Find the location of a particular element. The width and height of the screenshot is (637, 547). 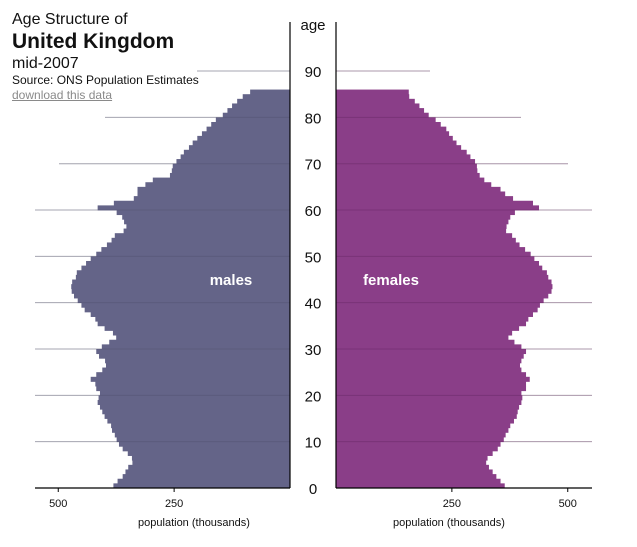

male-x-axis-label: population (thousands) is located at coordinates (194, 523).